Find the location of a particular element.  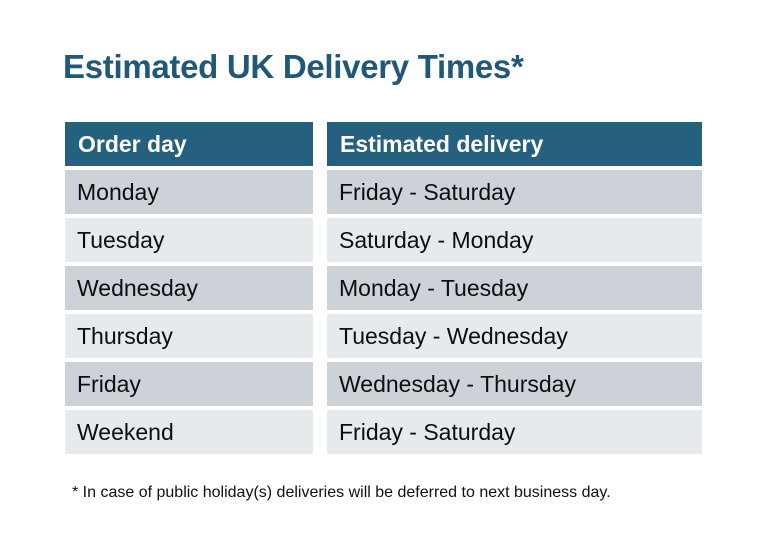

table-cell-order-day: Monday is located at coordinates (189, 192).